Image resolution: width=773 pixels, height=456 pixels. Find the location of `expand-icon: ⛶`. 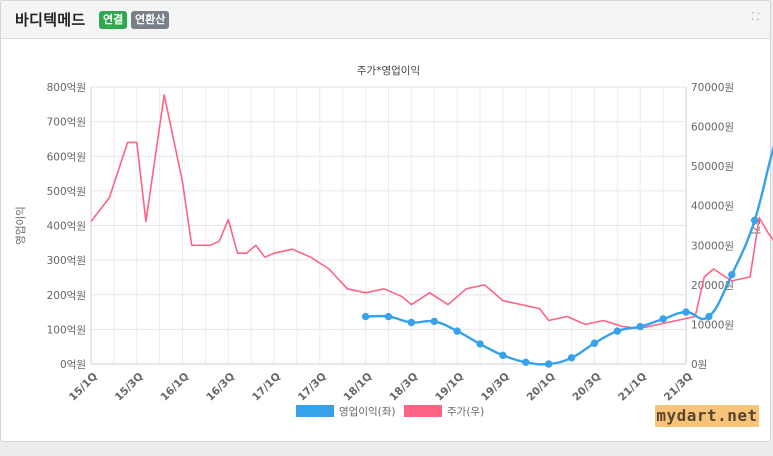

expand-icon: ⛶ is located at coordinates (755, 17).